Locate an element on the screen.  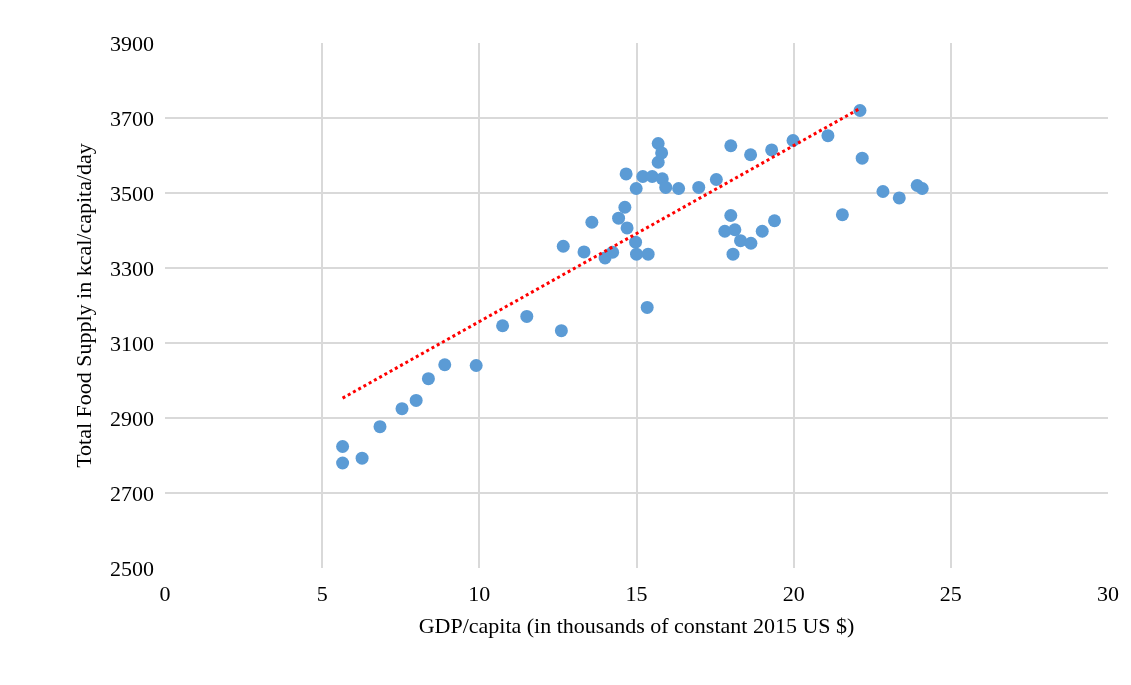
x-tick-label: 5 is located at coordinates (322, 593).